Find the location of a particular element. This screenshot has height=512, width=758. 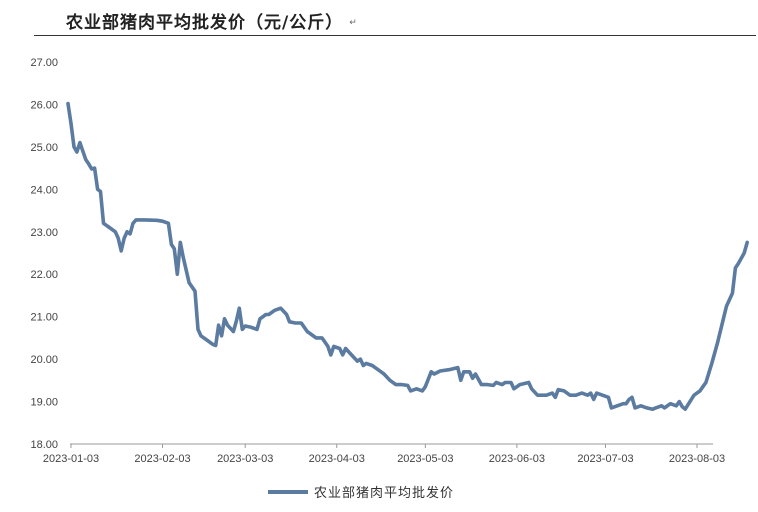

y-tick-label: 19.00 is located at coordinates (44, 403).